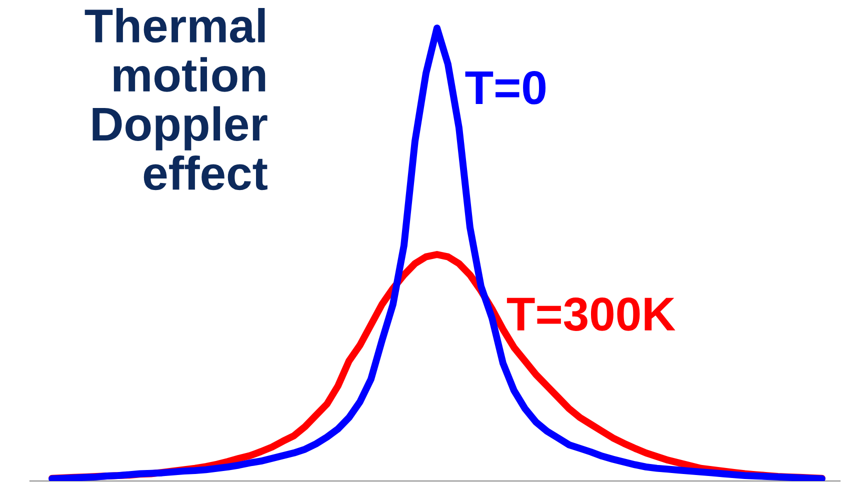 This screenshot has height=484, width=854. Describe the element at coordinates (505, 87) in the screenshot. I see `series-label: T=0` at that location.